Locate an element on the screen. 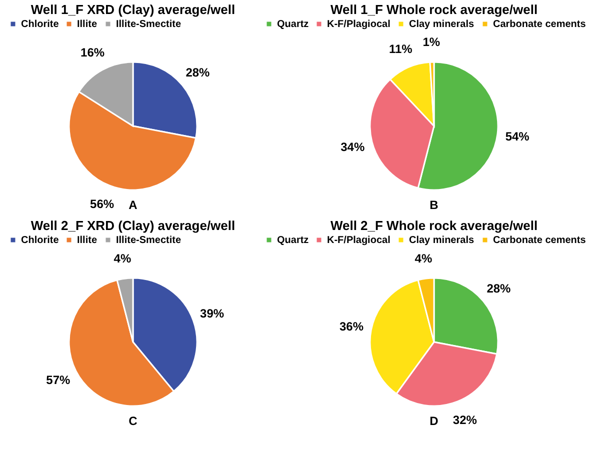  chart-title: Well 2_F XRD (Clay) average/well is located at coordinates (133, 225).